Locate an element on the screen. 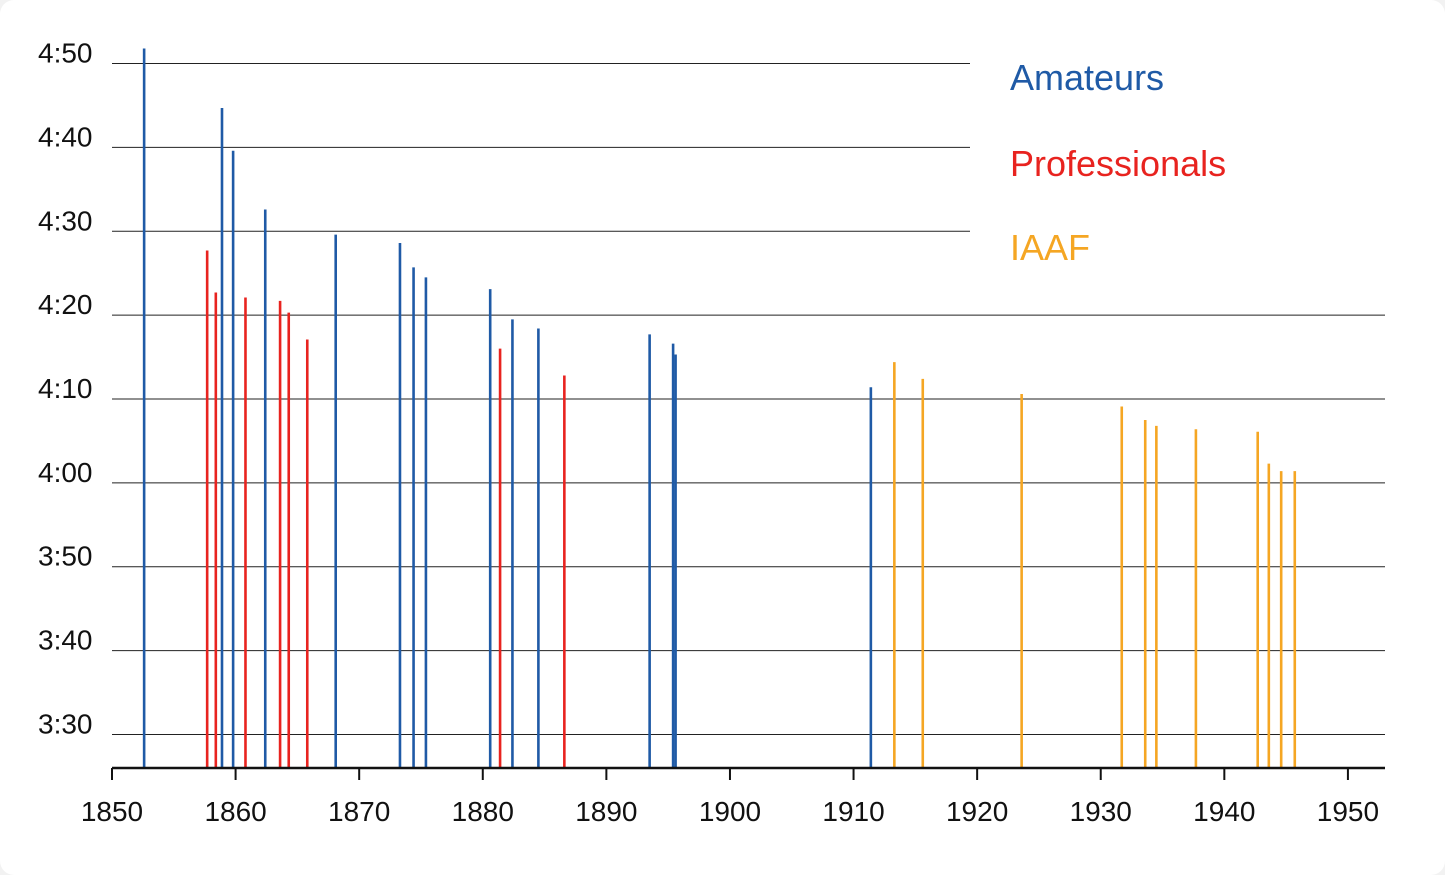 Image resolution: width=1445 pixels, height=875 pixels. y-tick-label: 4:10 is located at coordinates (65, 388).